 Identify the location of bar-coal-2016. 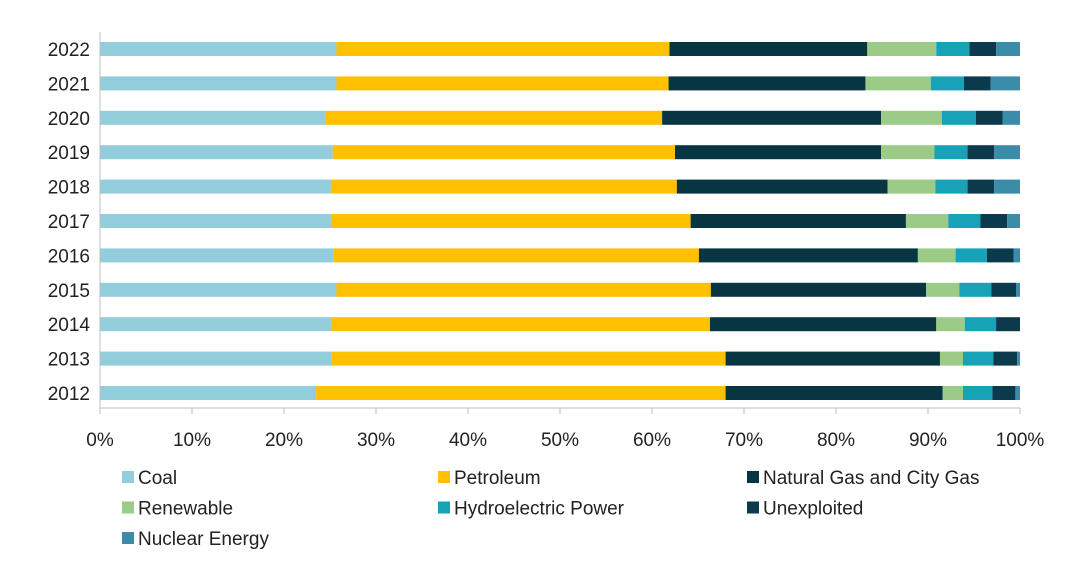
(217, 255).